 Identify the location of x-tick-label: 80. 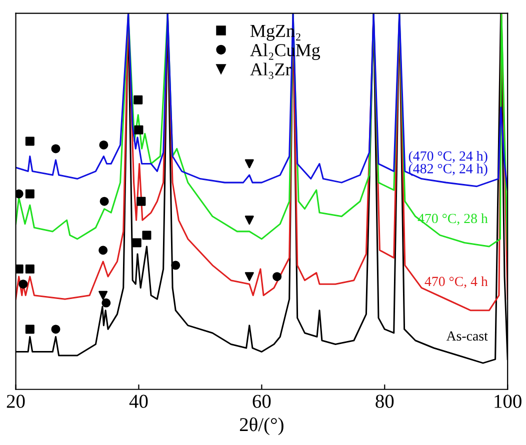
(385, 401).